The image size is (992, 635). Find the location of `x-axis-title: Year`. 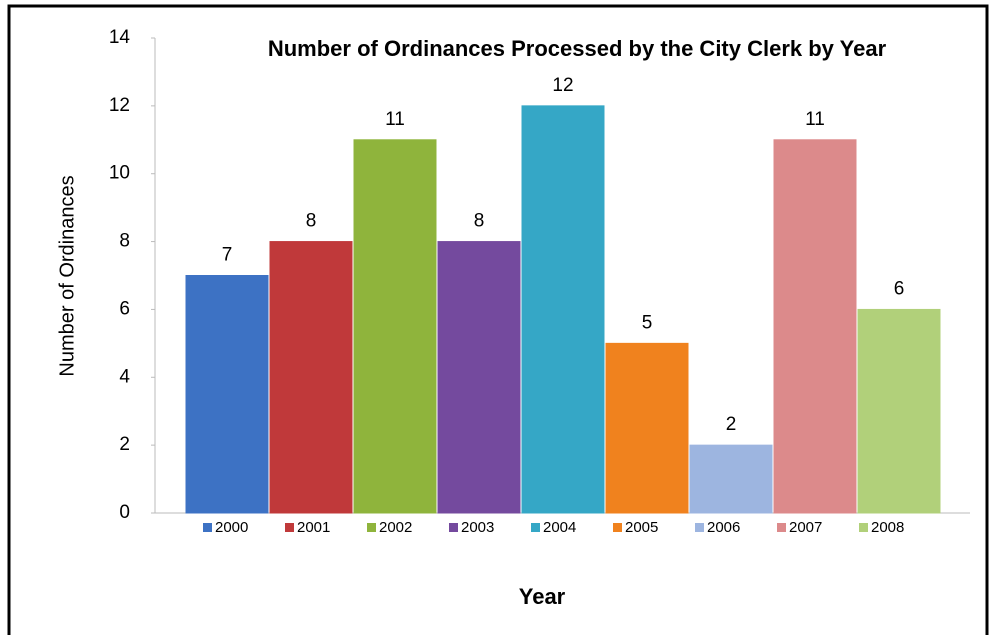

x-axis-title: Year is located at coordinates (542, 596).